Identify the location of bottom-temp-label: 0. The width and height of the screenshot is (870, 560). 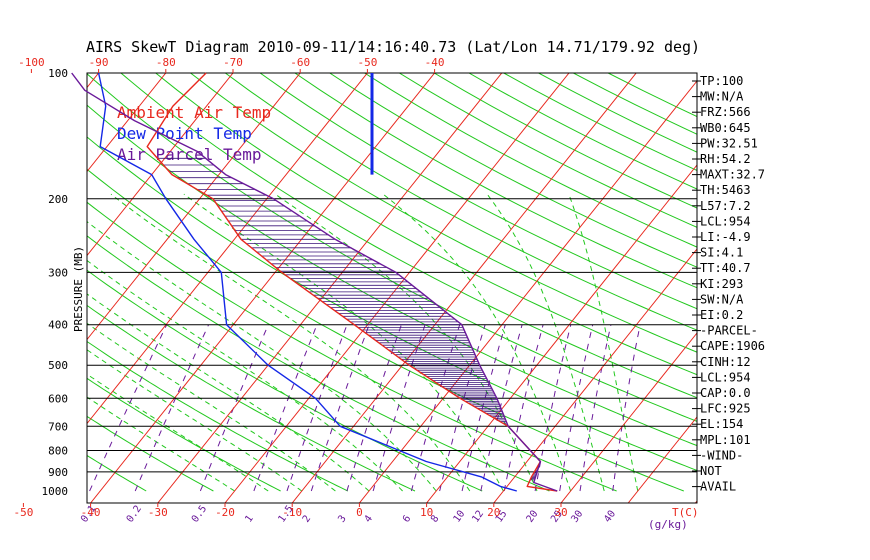
(359, 512).